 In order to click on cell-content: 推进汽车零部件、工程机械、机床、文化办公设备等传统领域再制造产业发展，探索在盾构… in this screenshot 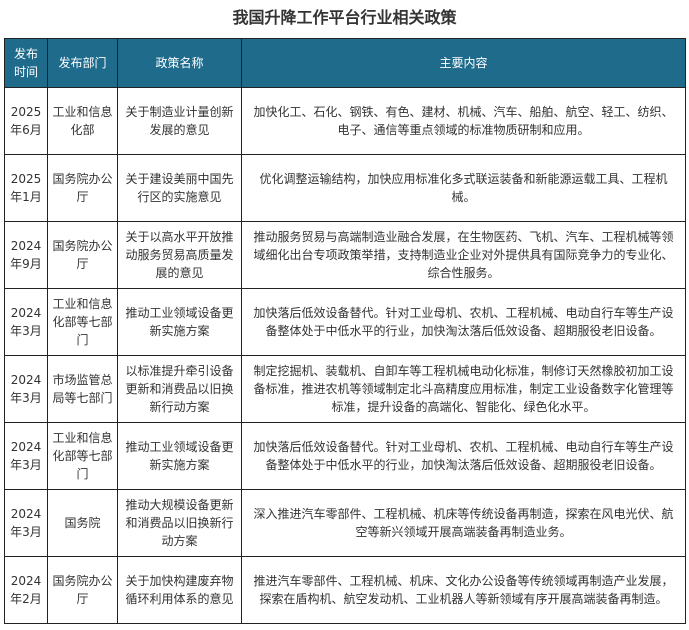, I will do `click(463, 590)`.